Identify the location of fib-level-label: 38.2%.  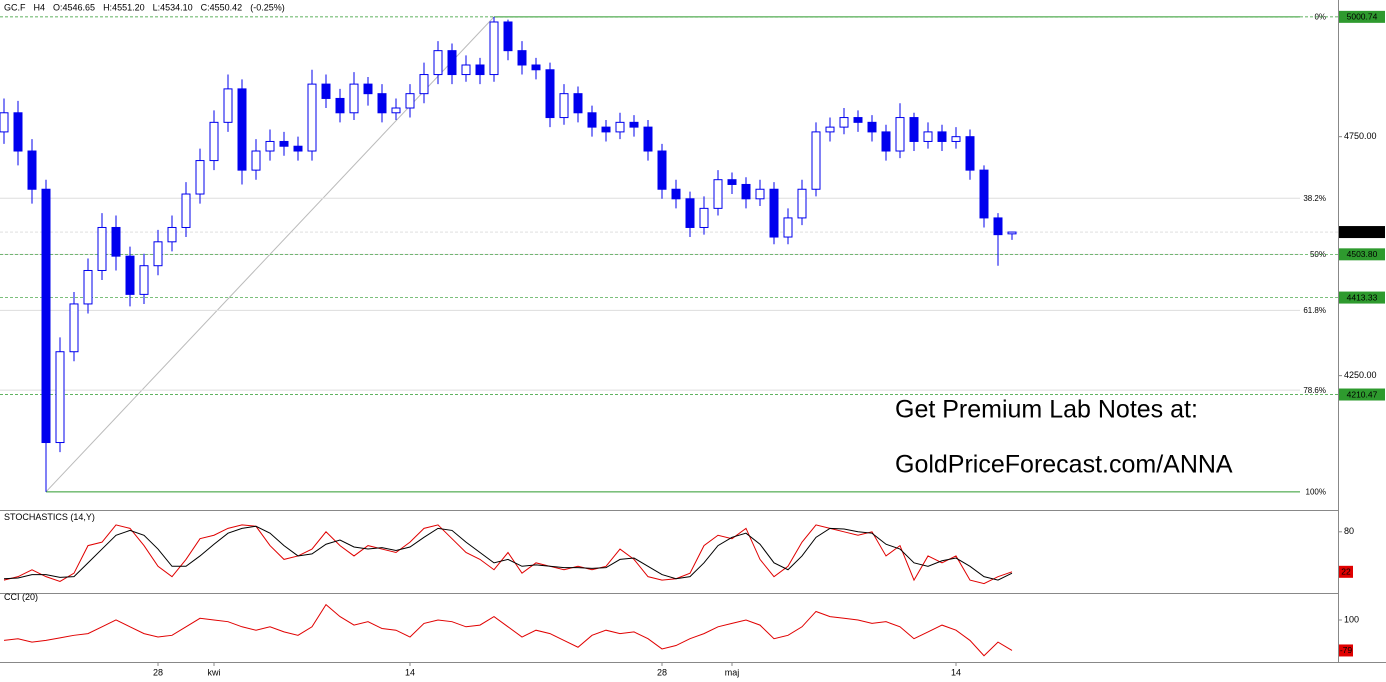
(1314, 198).